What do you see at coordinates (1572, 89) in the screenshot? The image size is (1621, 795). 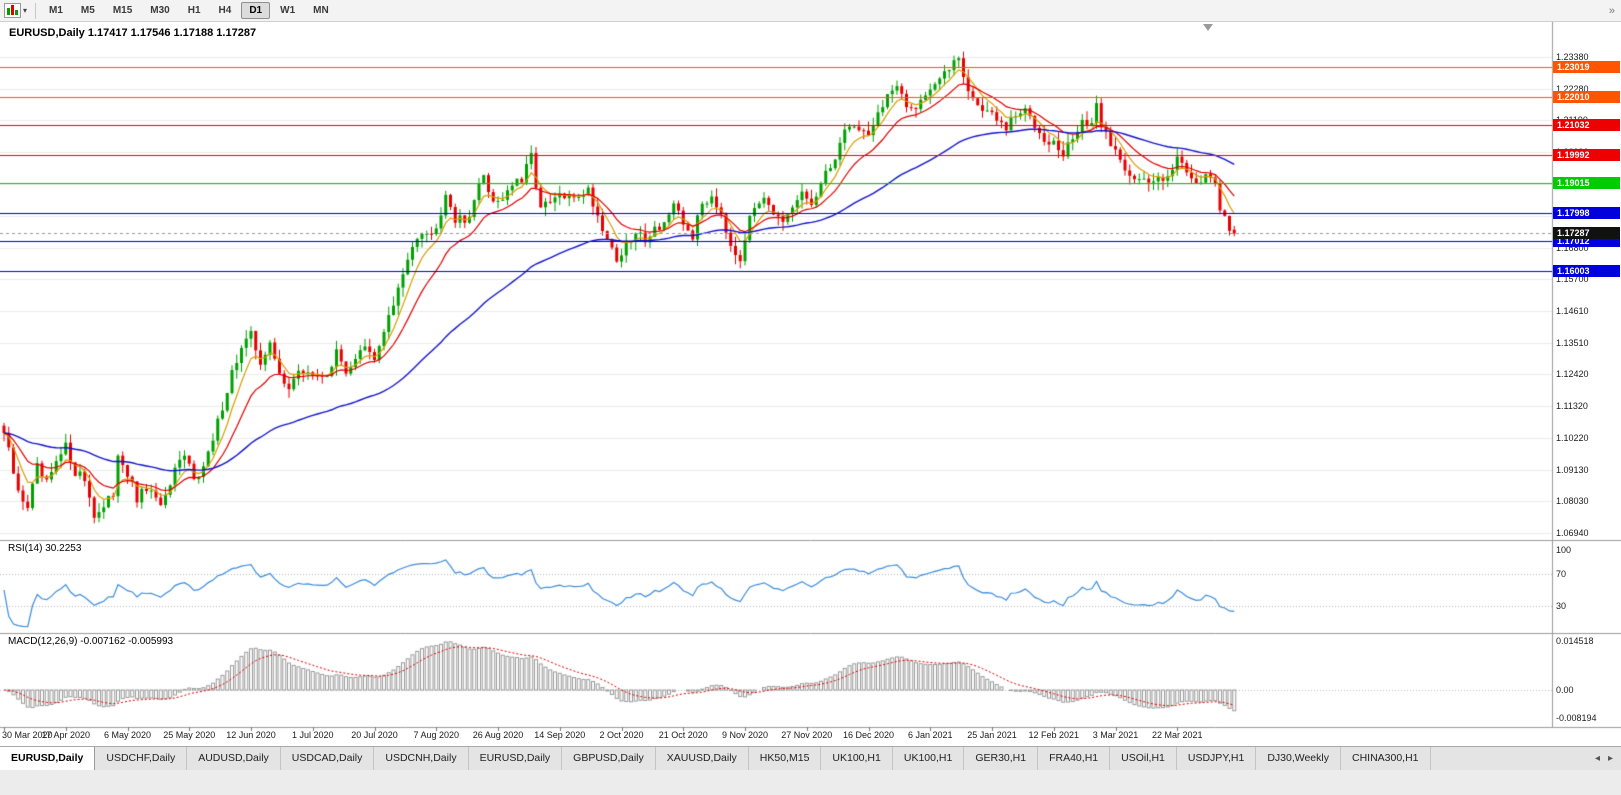 I see `price-axis-label: 1.22280` at bounding box center [1572, 89].